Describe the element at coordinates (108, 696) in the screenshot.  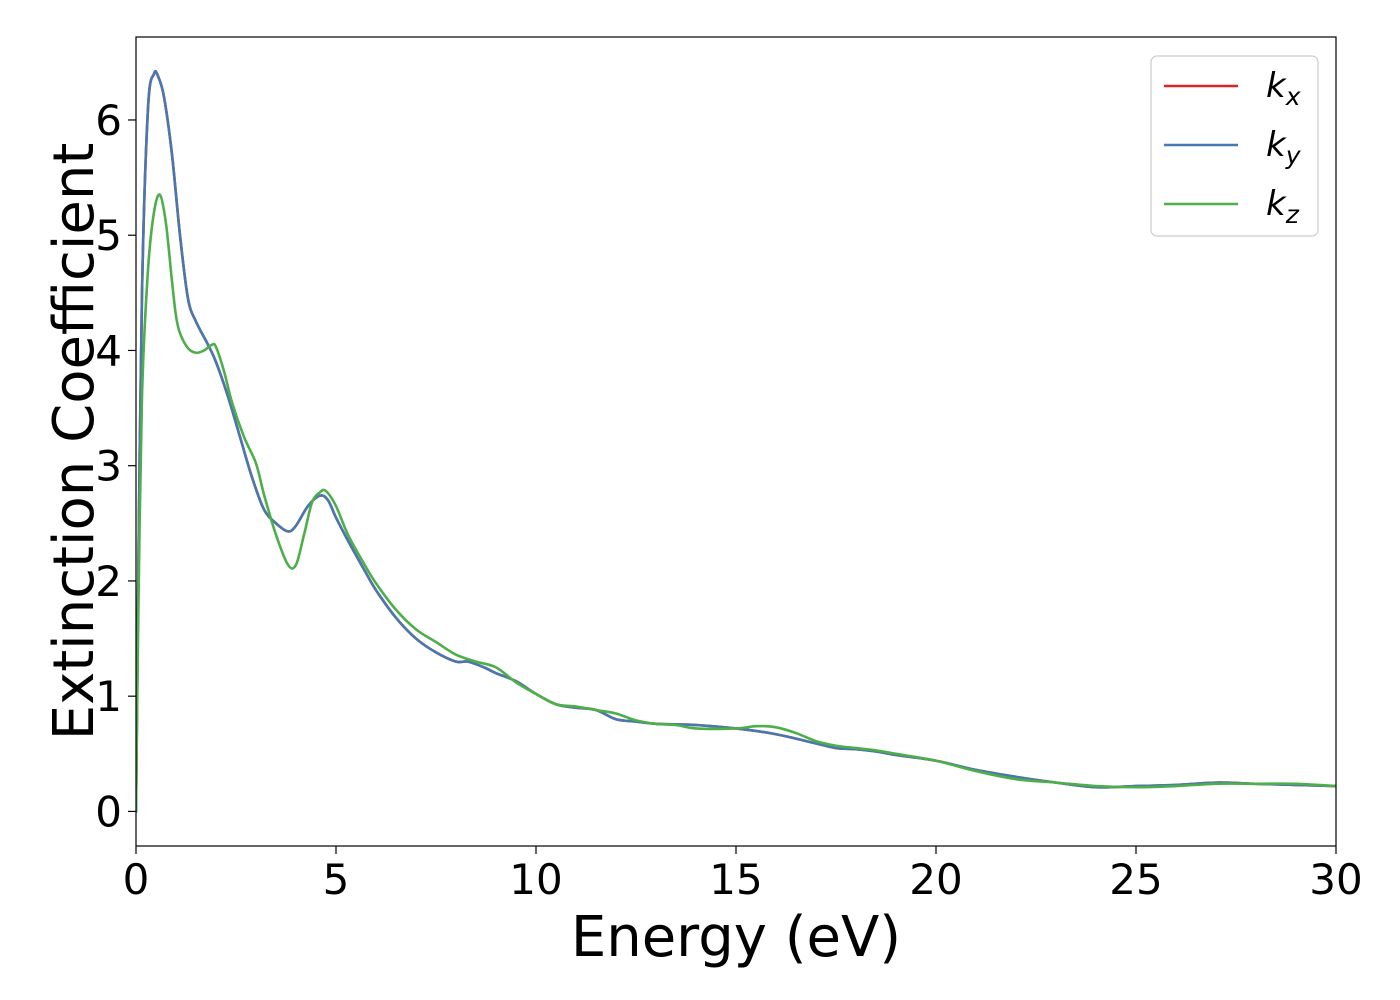
I see `y-tick-label: 1` at that location.